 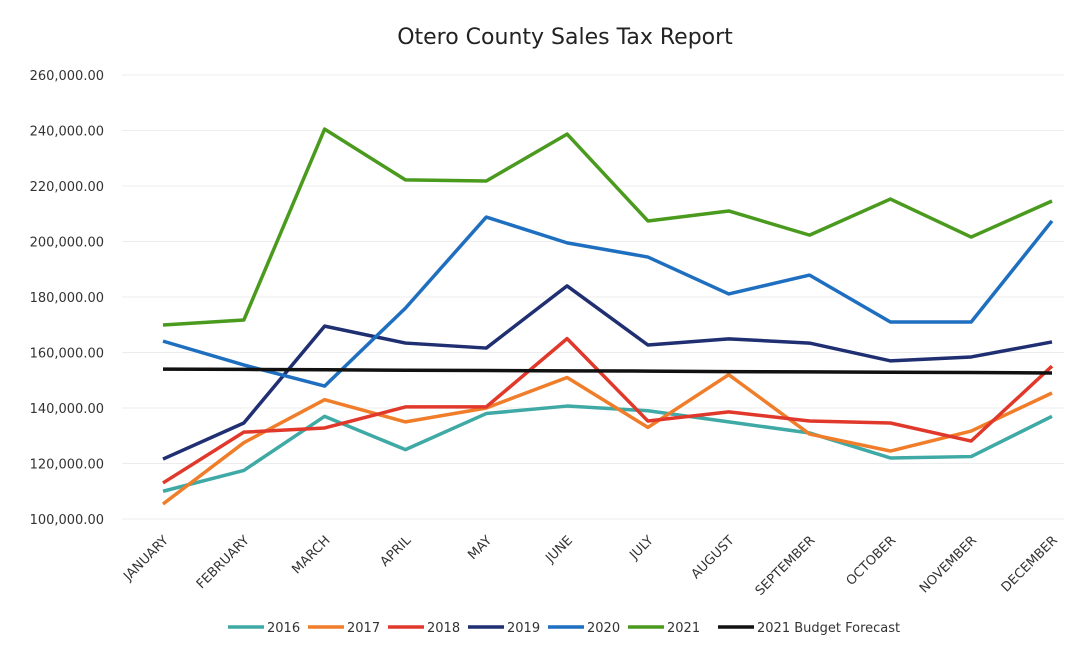 I want to click on x-tick-label: JANUARY, so click(x=146, y=559).